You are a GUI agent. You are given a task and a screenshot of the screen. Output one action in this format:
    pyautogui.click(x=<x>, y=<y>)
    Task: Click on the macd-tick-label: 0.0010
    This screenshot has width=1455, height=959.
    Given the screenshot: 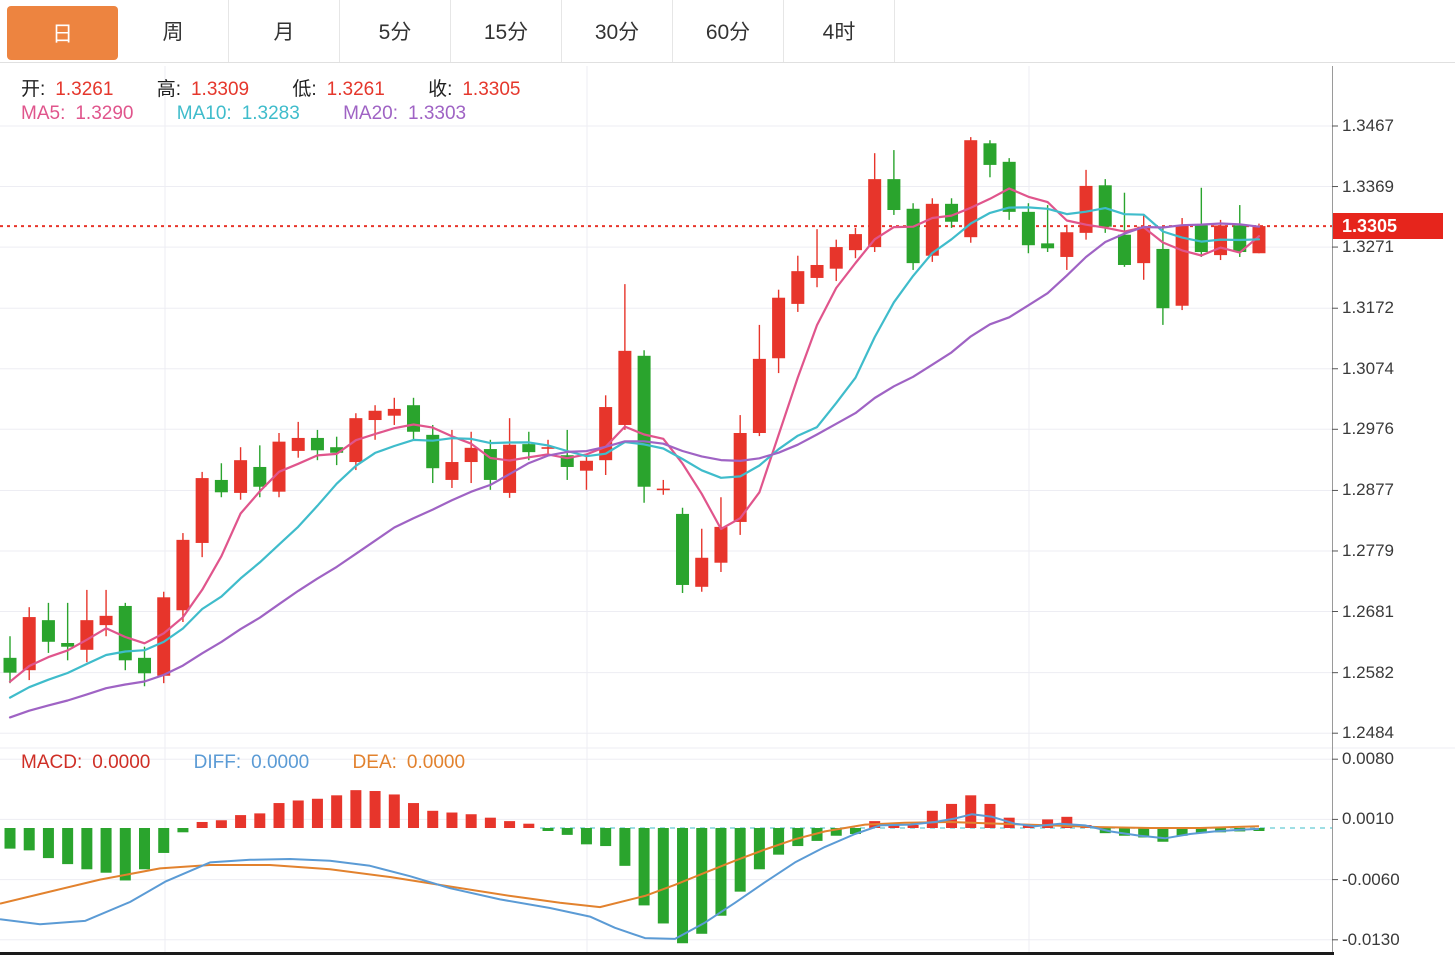 What is the action you would take?
    pyautogui.click(x=1368, y=819)
    